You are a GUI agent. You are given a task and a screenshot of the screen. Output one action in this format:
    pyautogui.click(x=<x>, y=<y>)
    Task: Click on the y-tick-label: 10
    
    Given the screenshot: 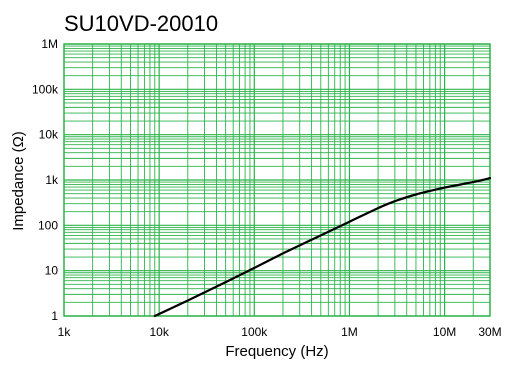 What is the action you would take?
    pyautogui.click(x=52, y=271)
    